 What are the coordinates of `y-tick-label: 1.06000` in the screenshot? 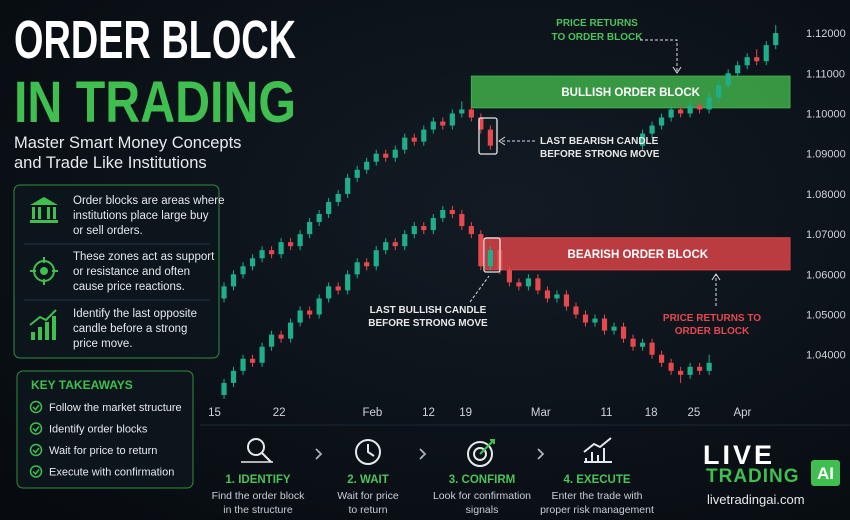 It's located at (826, 275).